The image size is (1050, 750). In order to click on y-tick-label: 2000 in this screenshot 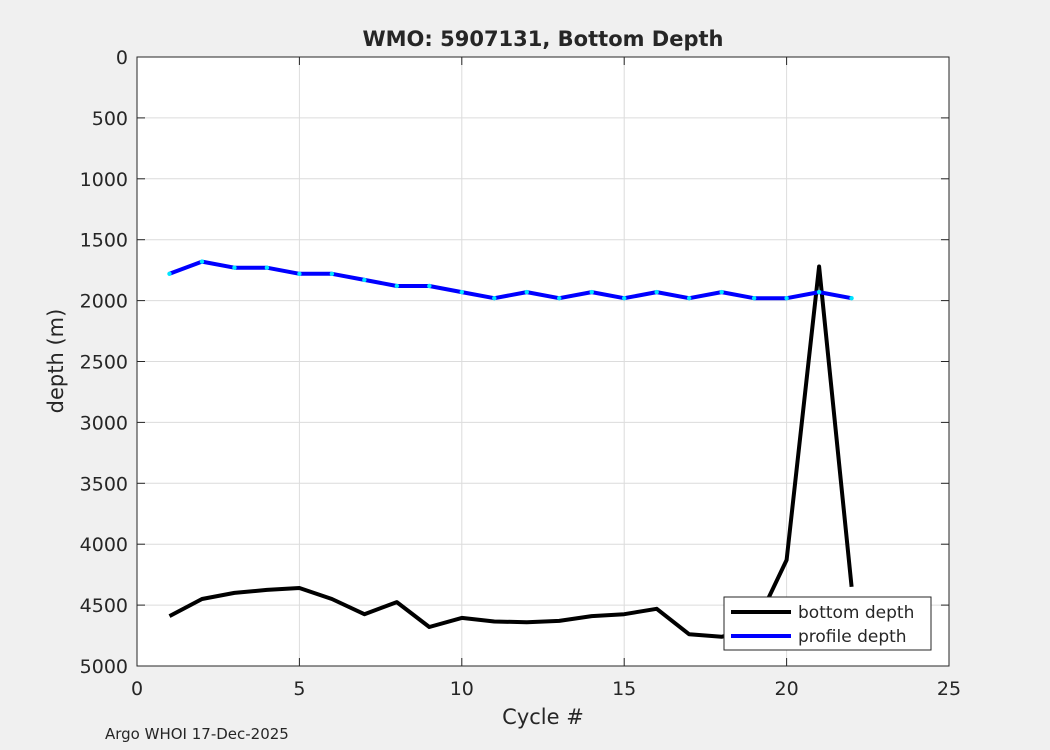, I will do `click(104, 302)`.